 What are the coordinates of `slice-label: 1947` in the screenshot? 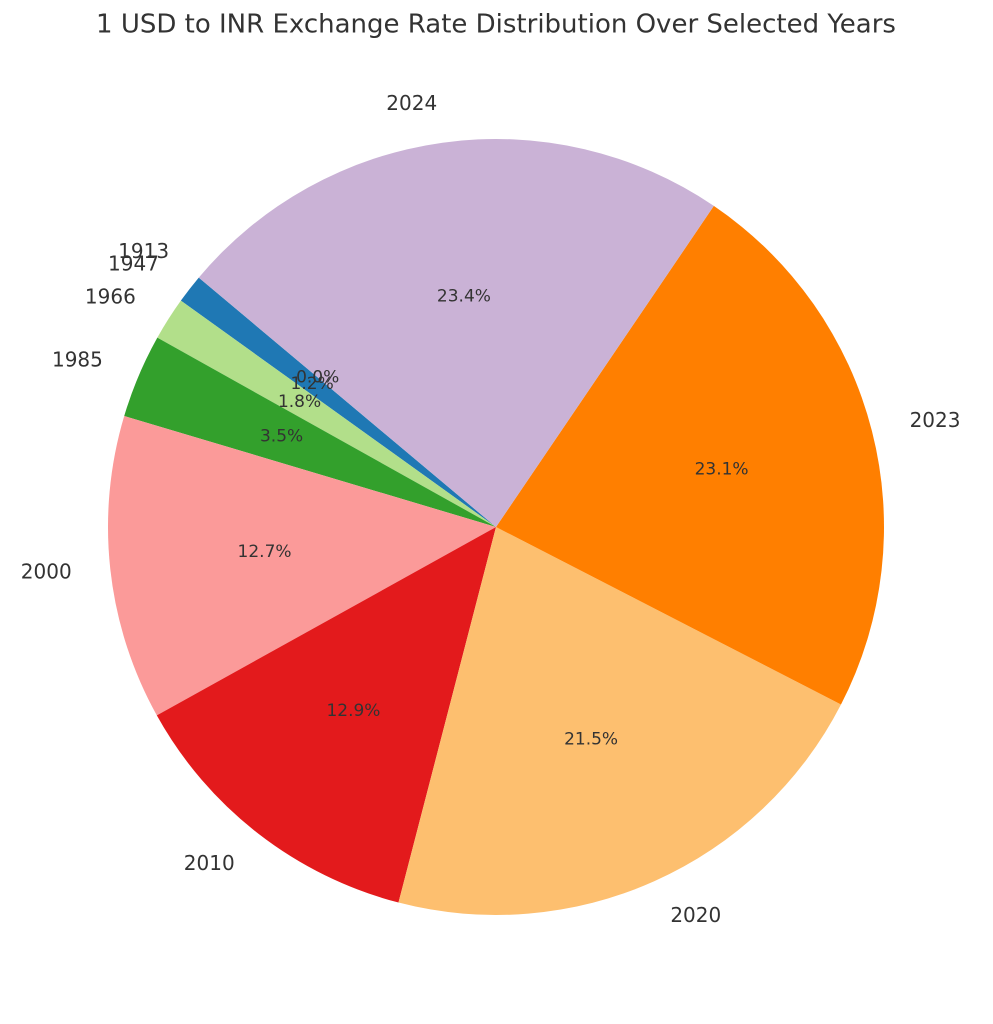 It's located at (133, 264).